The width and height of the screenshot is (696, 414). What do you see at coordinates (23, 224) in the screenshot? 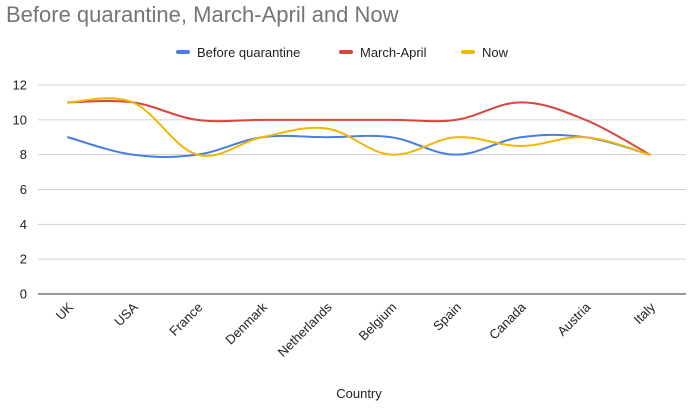
I see `y-tick-label: 4` at bounding box center [23, 224].